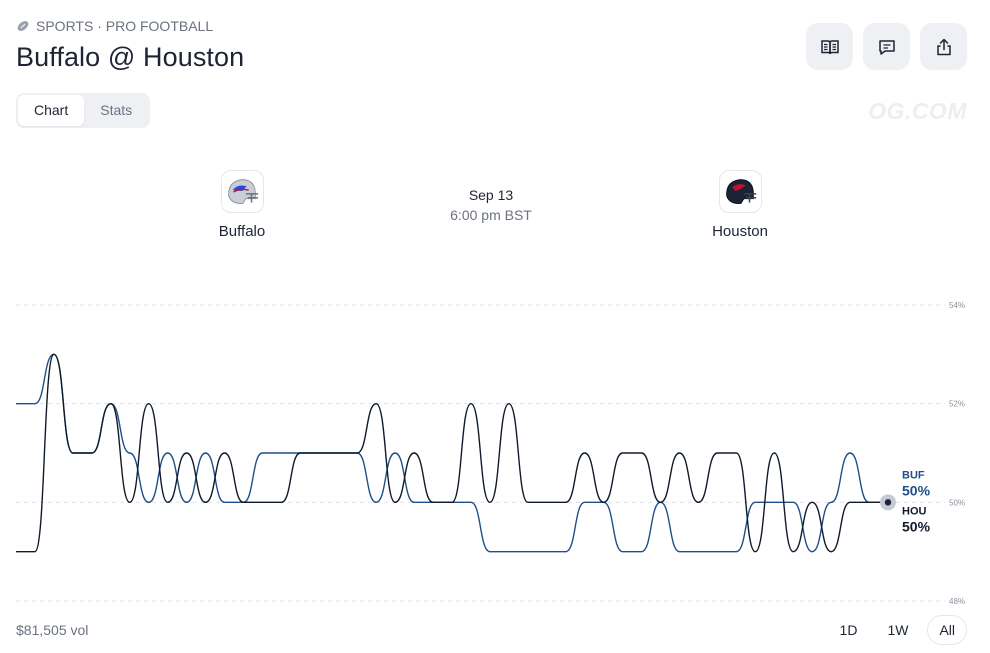  I want to click on time-range-selector: 1D 1W All, so click(898, 630).